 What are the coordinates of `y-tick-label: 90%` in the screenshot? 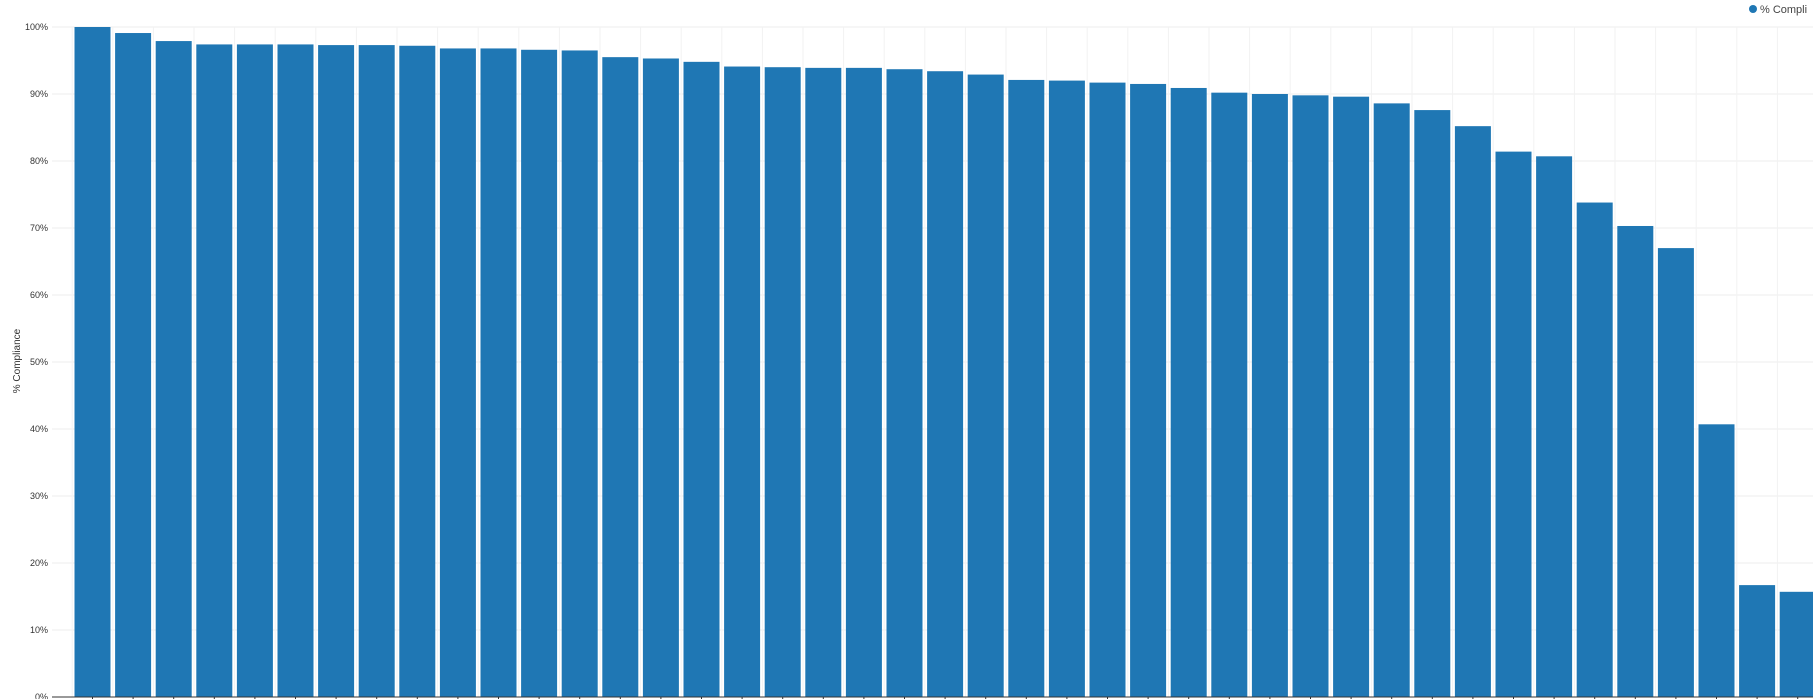 It's located at (39, 94).